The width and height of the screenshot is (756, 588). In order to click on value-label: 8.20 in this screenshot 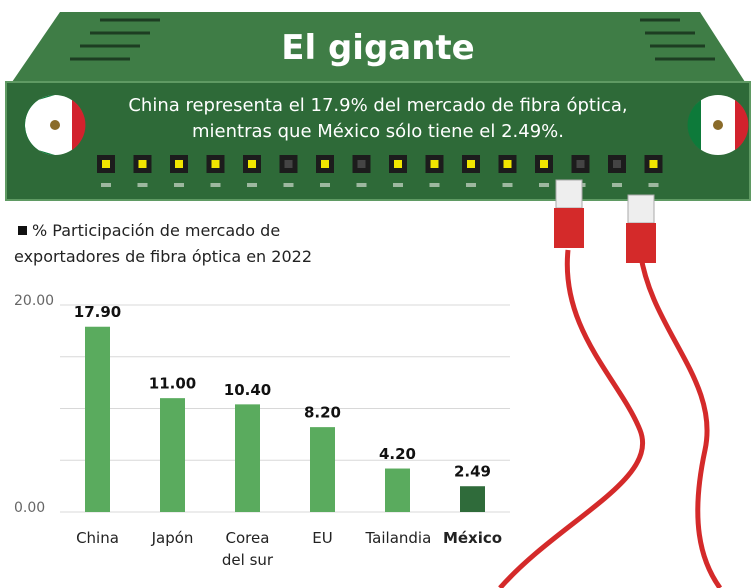, I will do `click(322, 413)`.